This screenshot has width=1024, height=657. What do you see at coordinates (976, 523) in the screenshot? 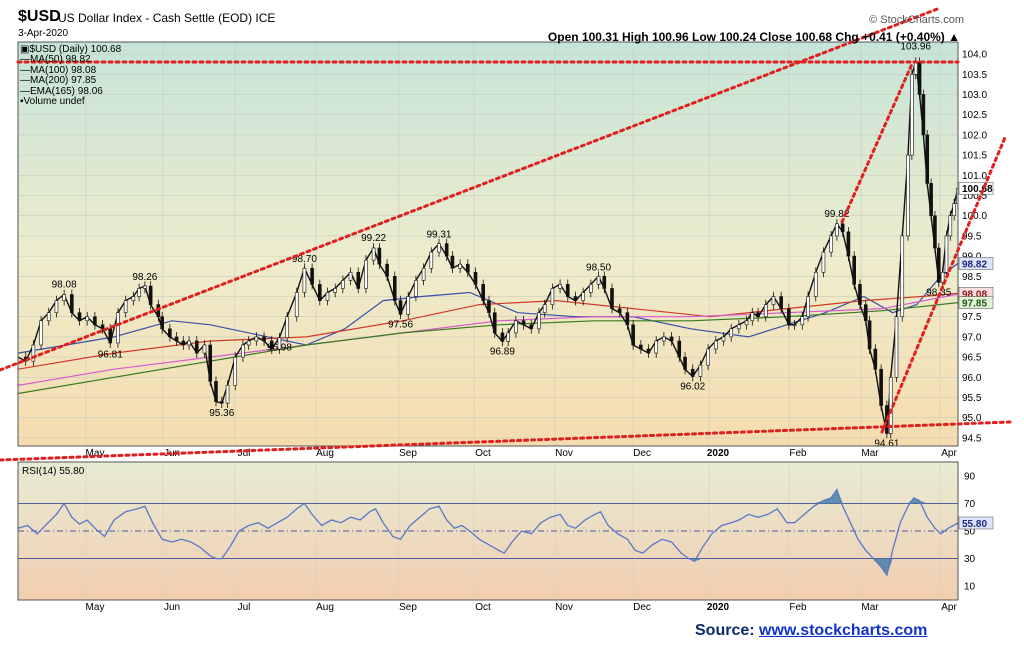
I see `rsi-current-tag: 55.80` at bounding box center [976, 523].